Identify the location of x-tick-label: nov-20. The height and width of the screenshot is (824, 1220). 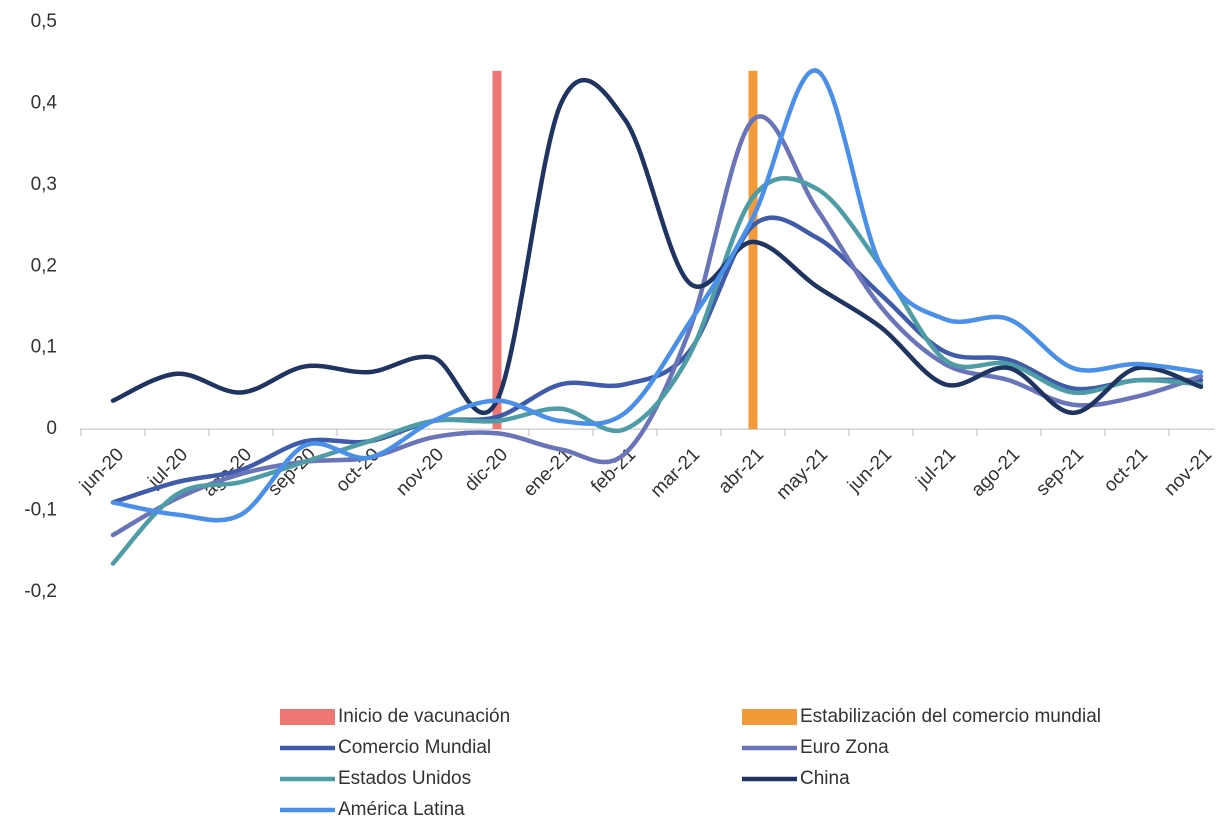
(420, 472).